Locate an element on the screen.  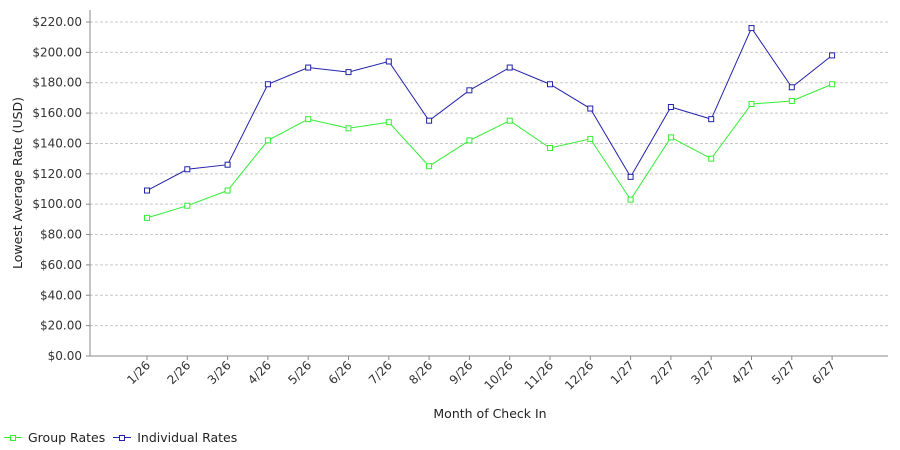
x-tick-label: 3/27 is located at coordinates (702, 372).